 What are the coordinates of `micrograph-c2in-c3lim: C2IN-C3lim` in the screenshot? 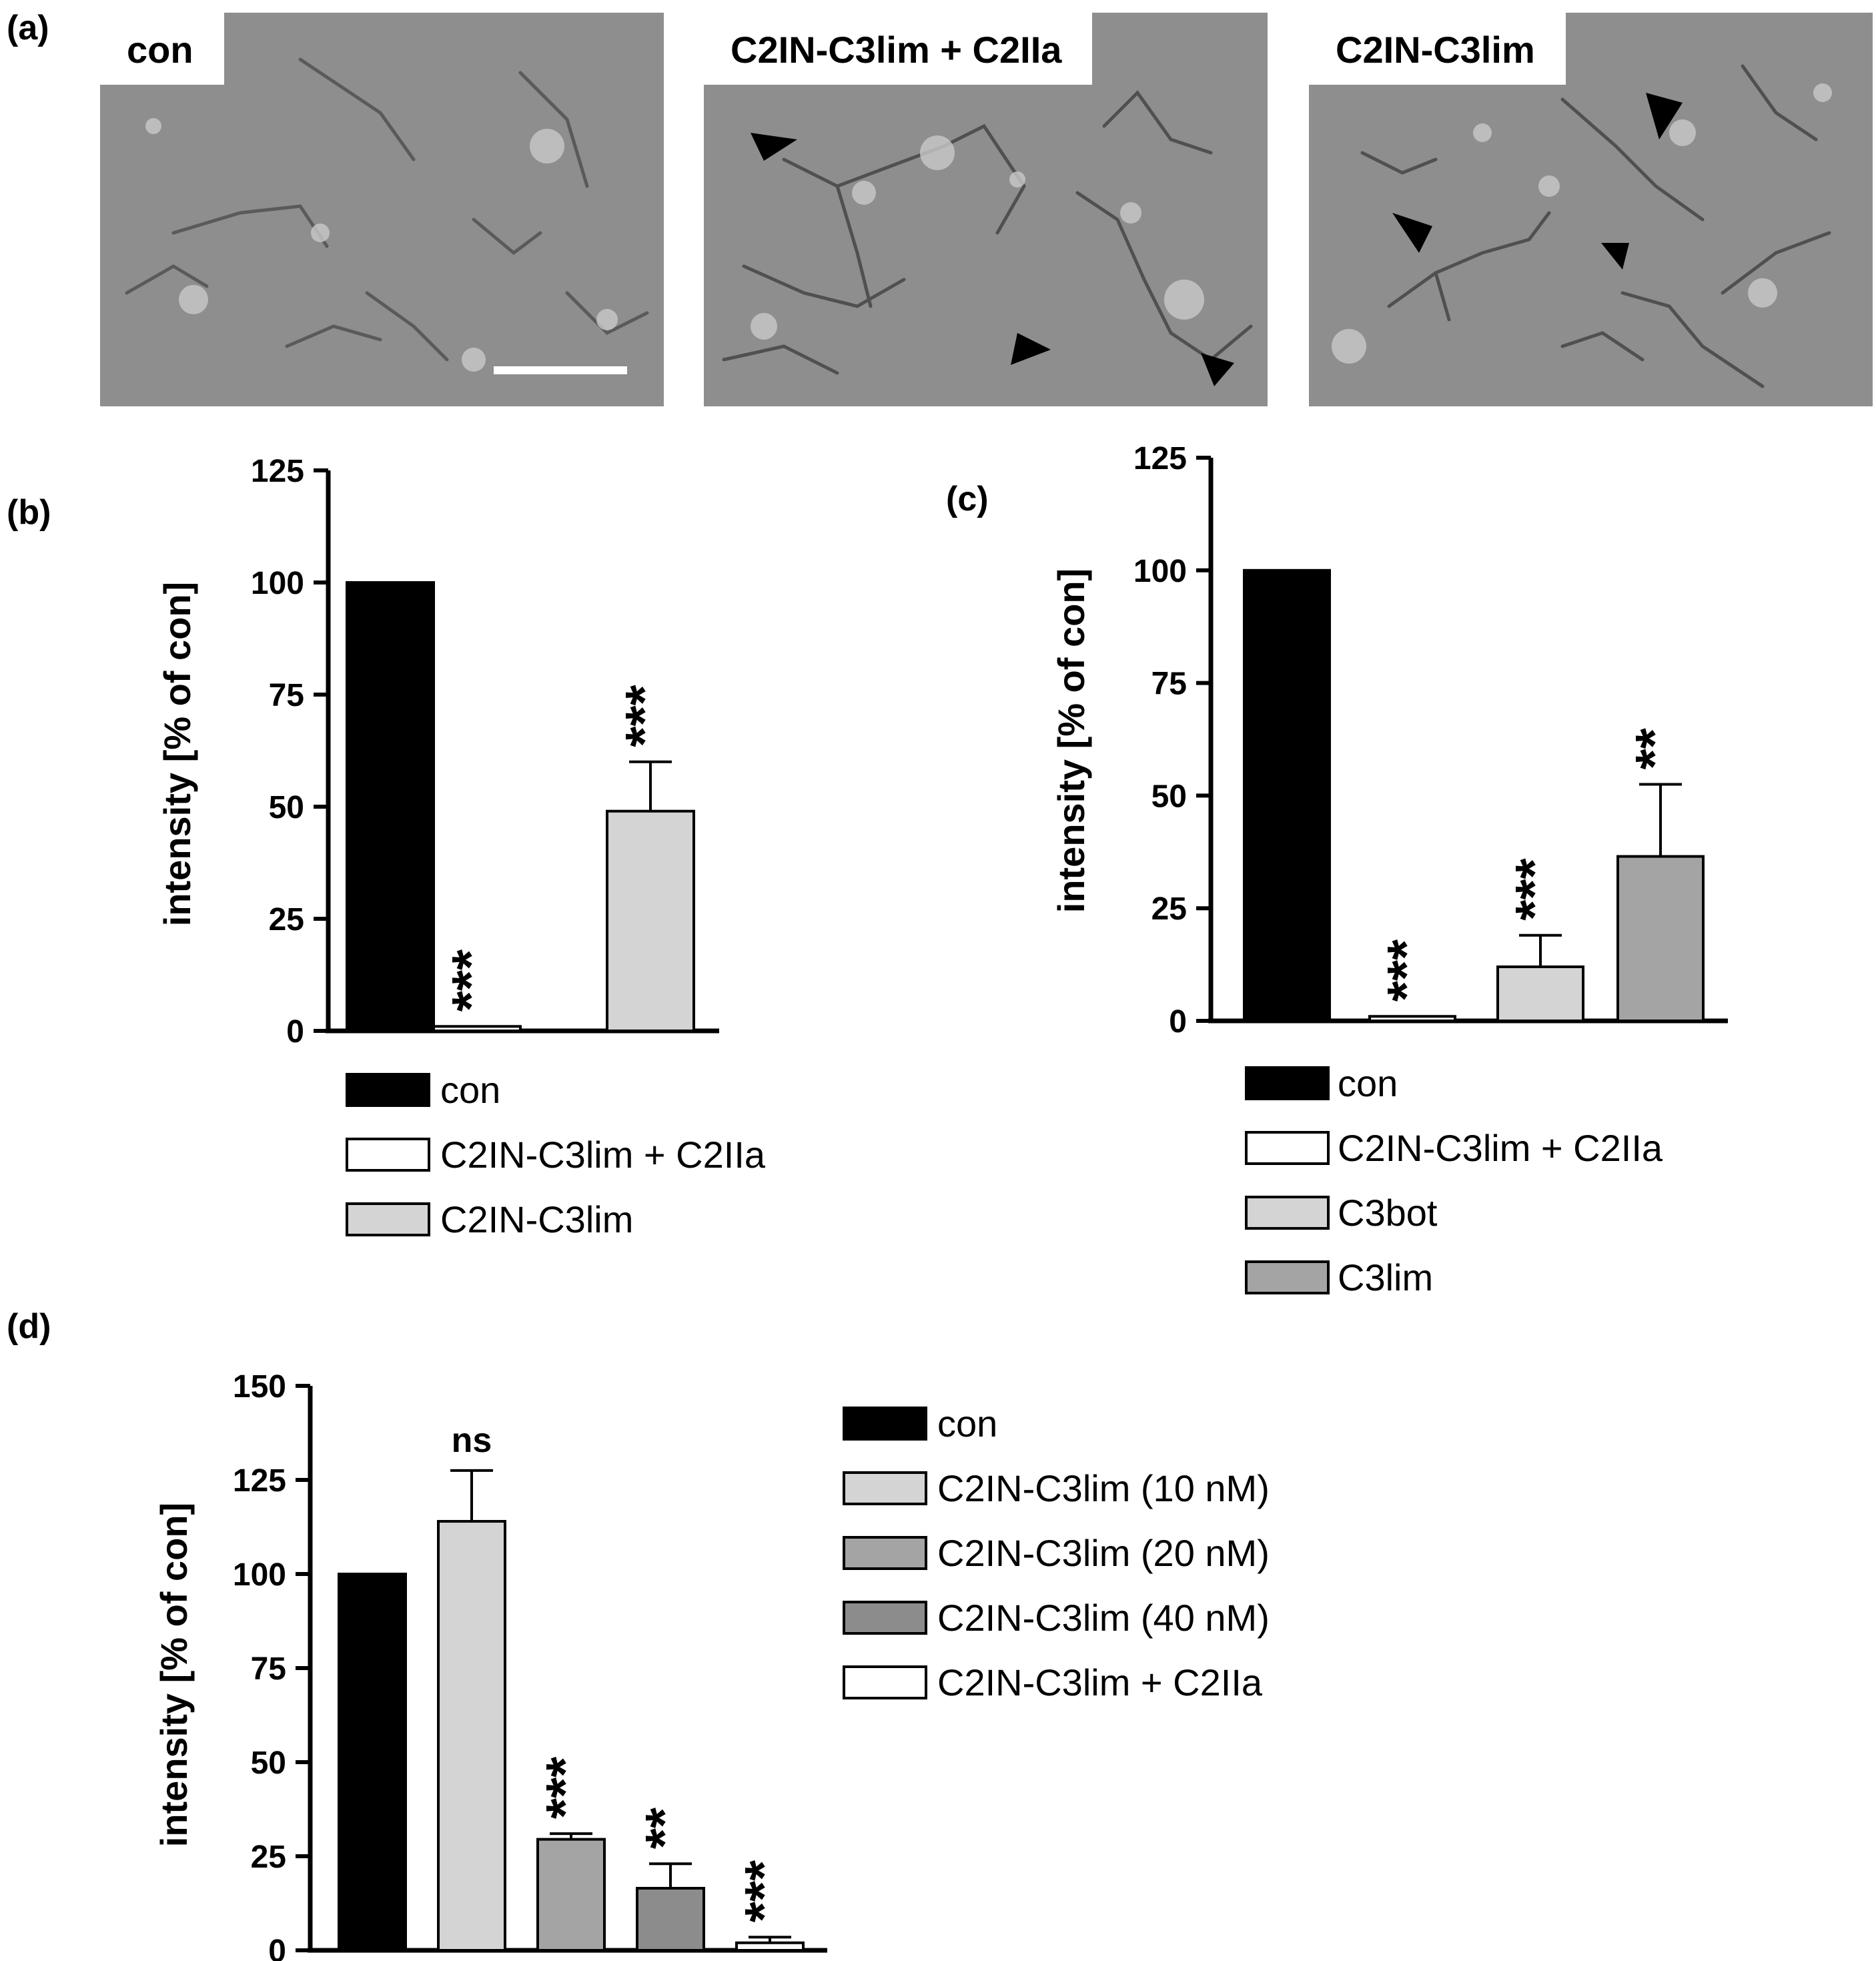 It's located at (1591, 209).